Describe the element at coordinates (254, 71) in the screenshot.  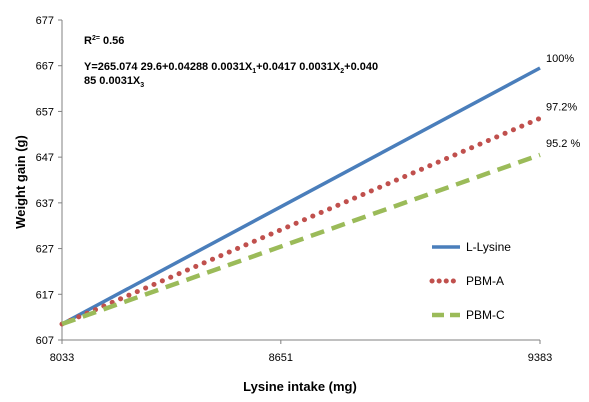
I see `eq-sub-1: 1` at that location.